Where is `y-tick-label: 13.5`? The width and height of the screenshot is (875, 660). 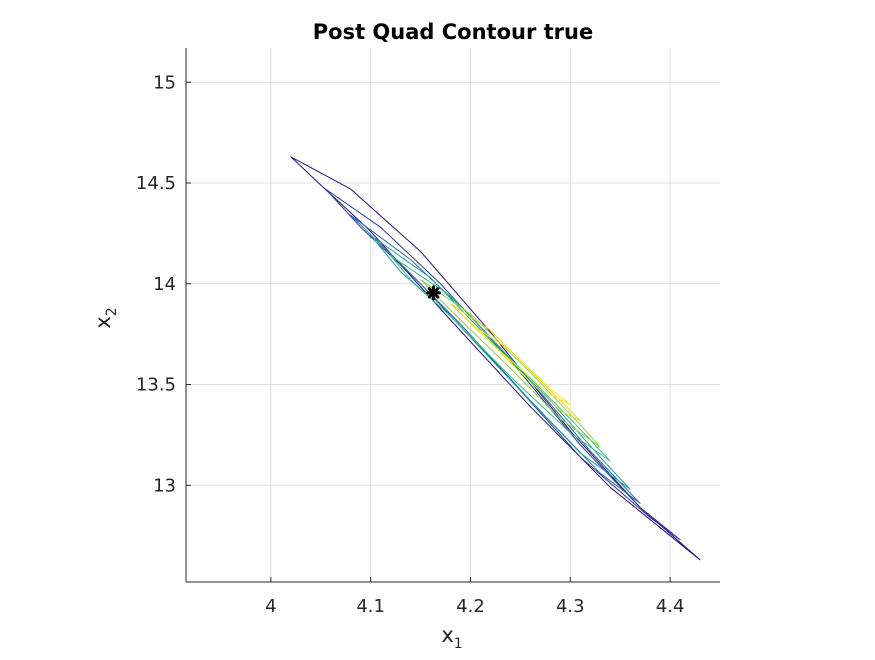
y-tick-label: 13.5 is located at coordinates (156, 385).